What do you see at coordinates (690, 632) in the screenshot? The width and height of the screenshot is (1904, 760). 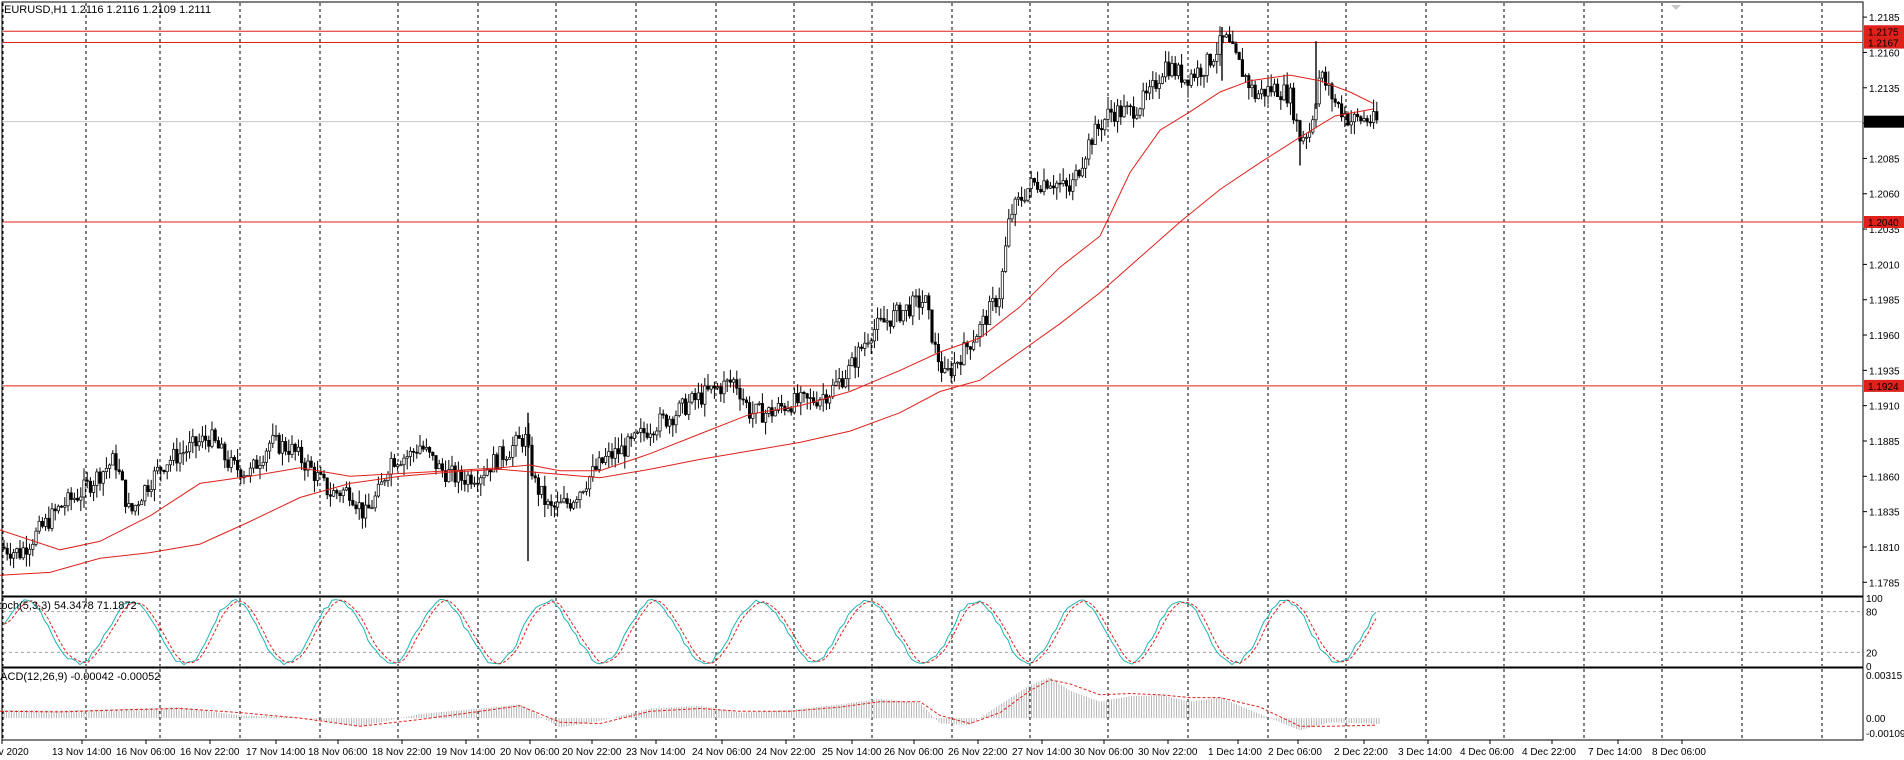 I see `stoch-signal-line` at bounding box center [690, 632].